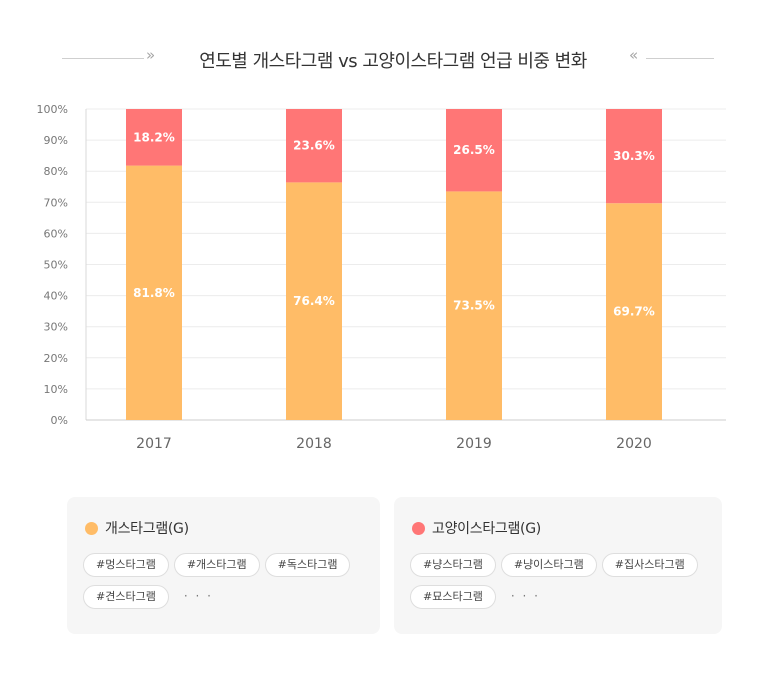 This screenshot has height=683, width=778. I want to click on data-label: 30.3%, so click(634, 156).